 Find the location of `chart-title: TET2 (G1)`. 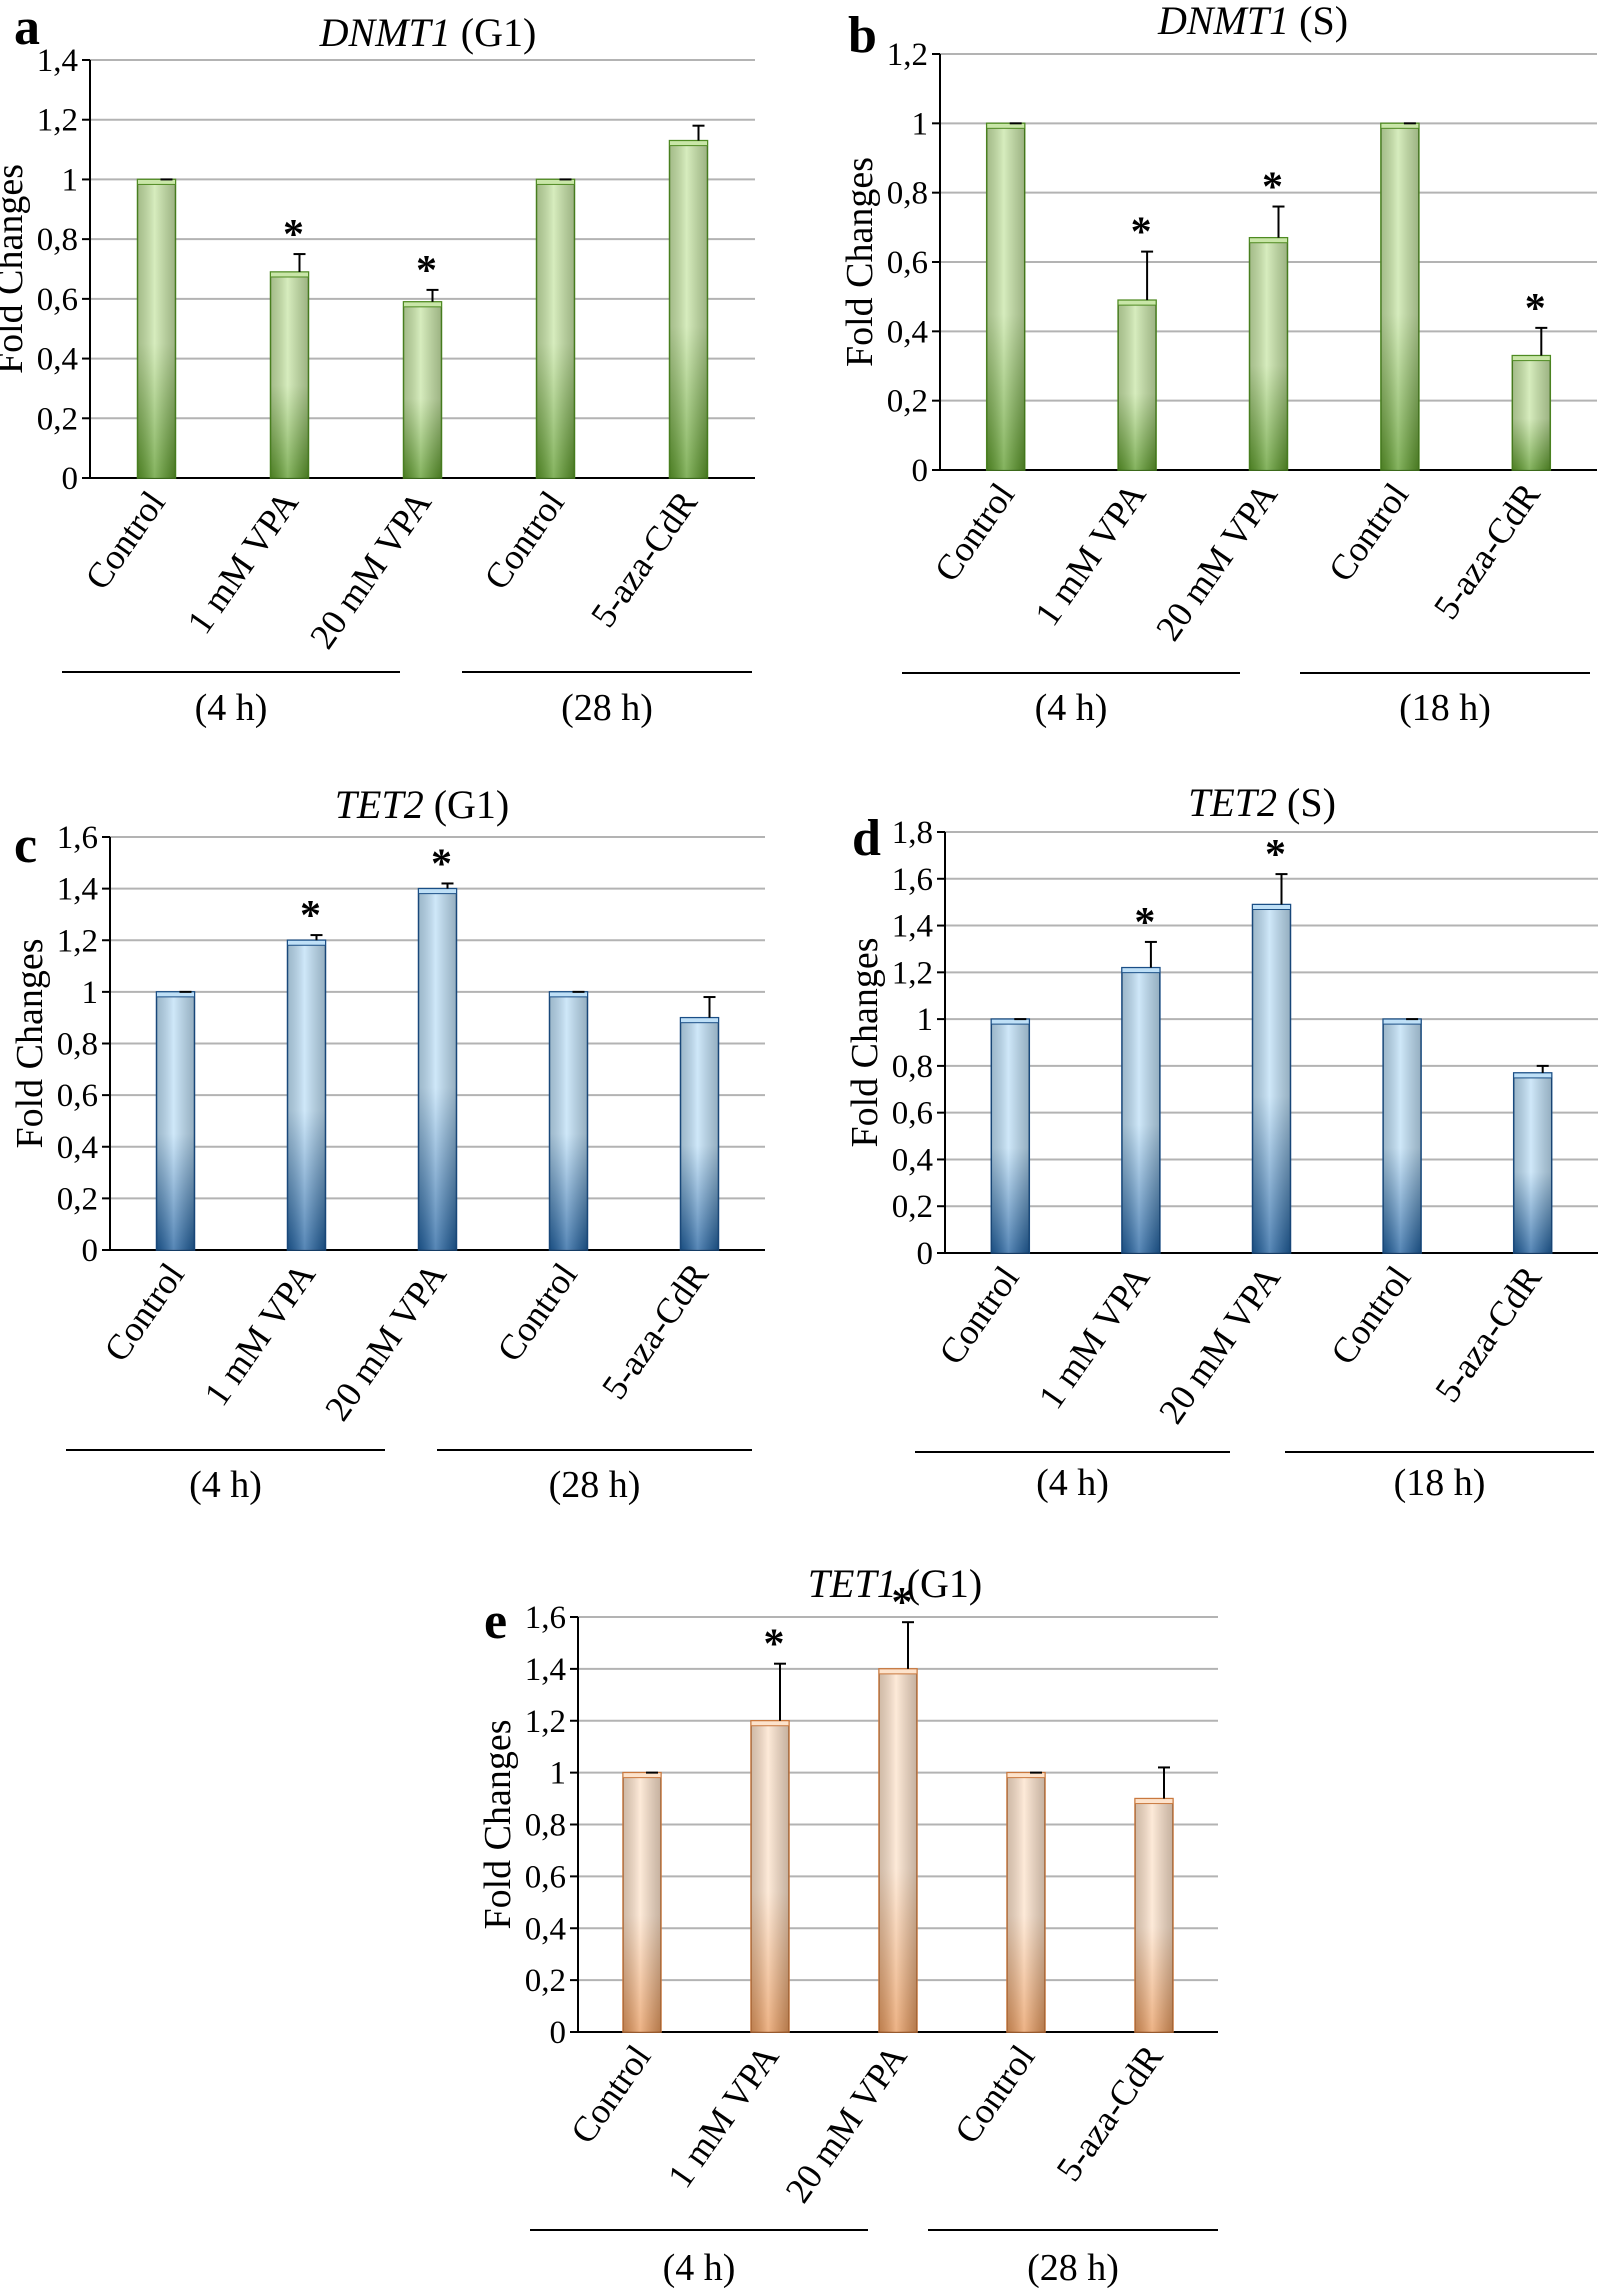

chart-title: TET2 (G1) is located at coordinates (422, 804).